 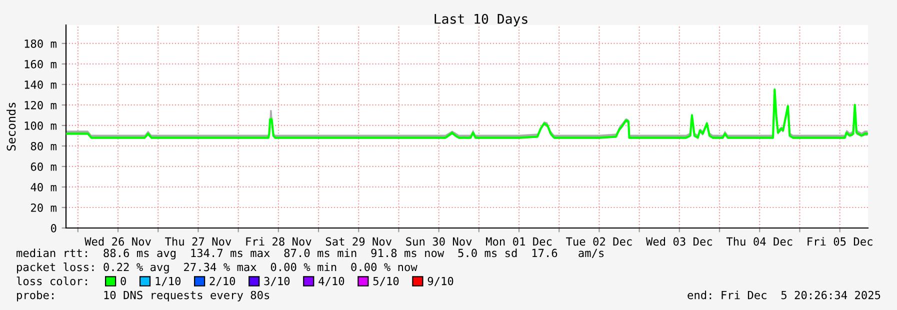 What do you see at coordinates (40, 125) in the screenshot?
I see `y-tick-label: 100 m` at bounding box center [40, 125].